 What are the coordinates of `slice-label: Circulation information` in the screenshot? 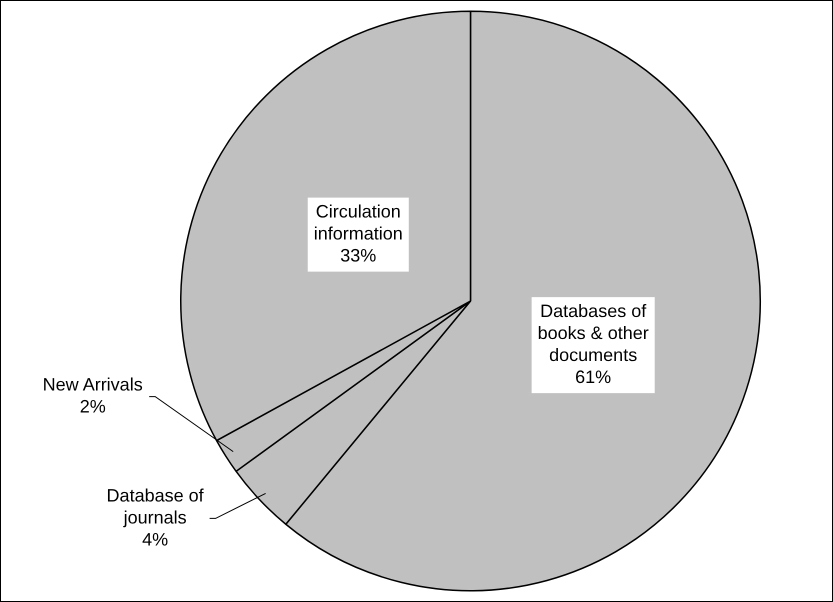 It's located at (358, 223).